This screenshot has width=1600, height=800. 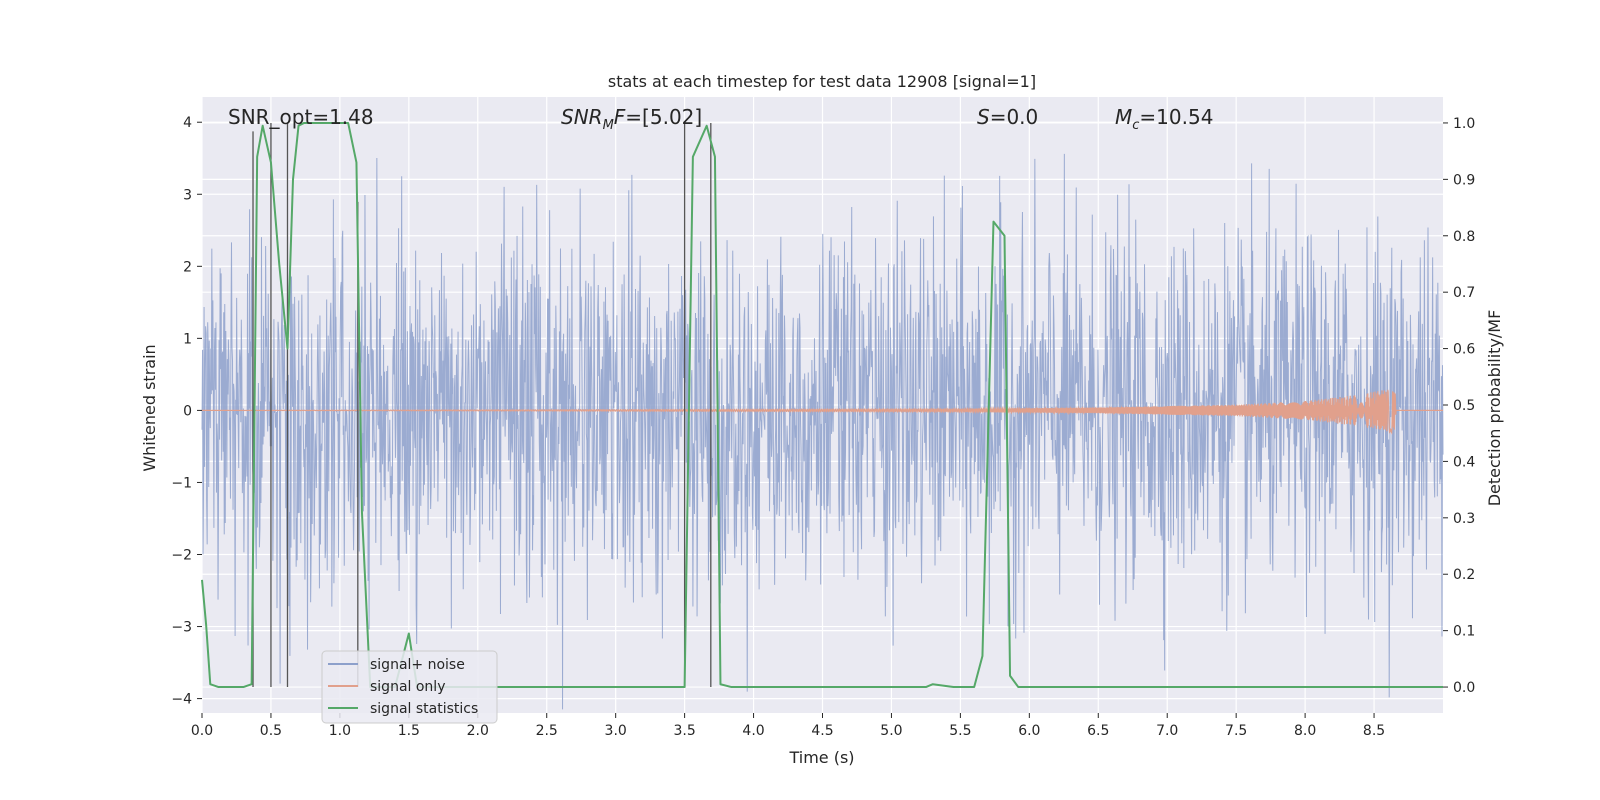 I want to click on x-tick-label-4: 2.0, so click(x=478, y=731).